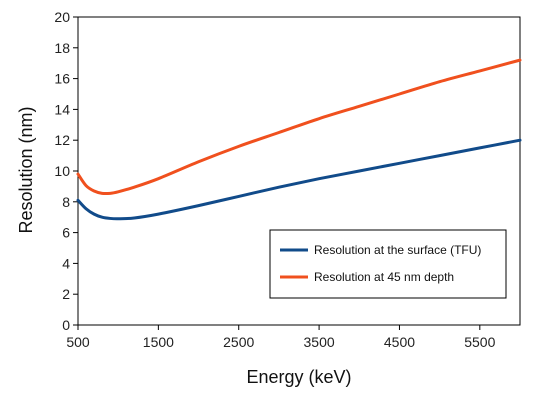 The width and height of the screenshot is (548, 406). I want to click on y-axis-label: Resolution (nm), so click(26, 169).